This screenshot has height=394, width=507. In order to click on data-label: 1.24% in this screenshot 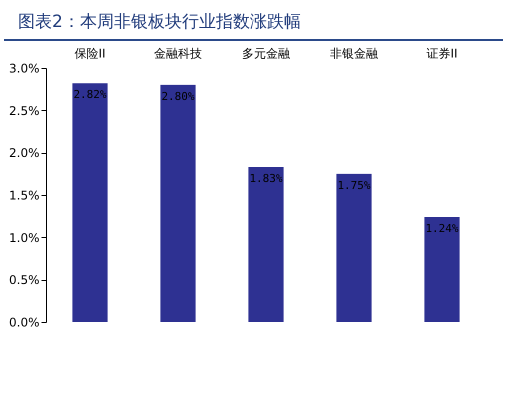, I will do `click(442, 229)`.